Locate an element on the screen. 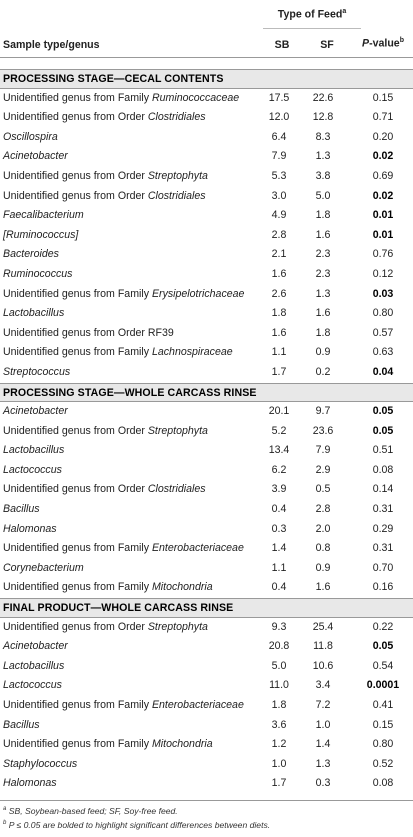 The image size is (413, 837). table-row: Staphylococcus 1.0 1.3 0.52 is located at coordinates (206, 765).